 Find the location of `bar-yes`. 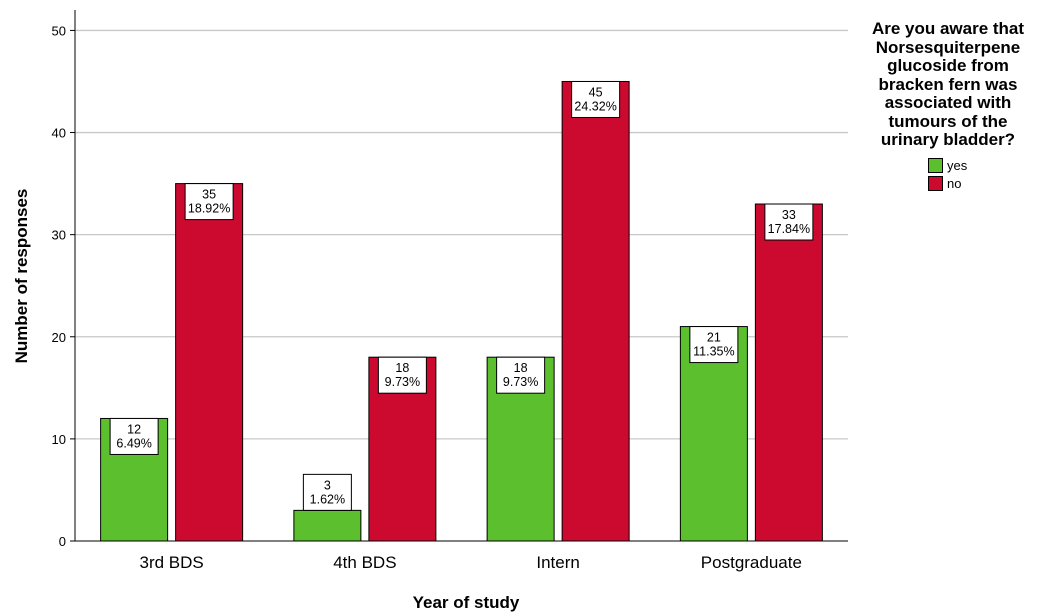

bar-yes is located at coordinates (327, 525).